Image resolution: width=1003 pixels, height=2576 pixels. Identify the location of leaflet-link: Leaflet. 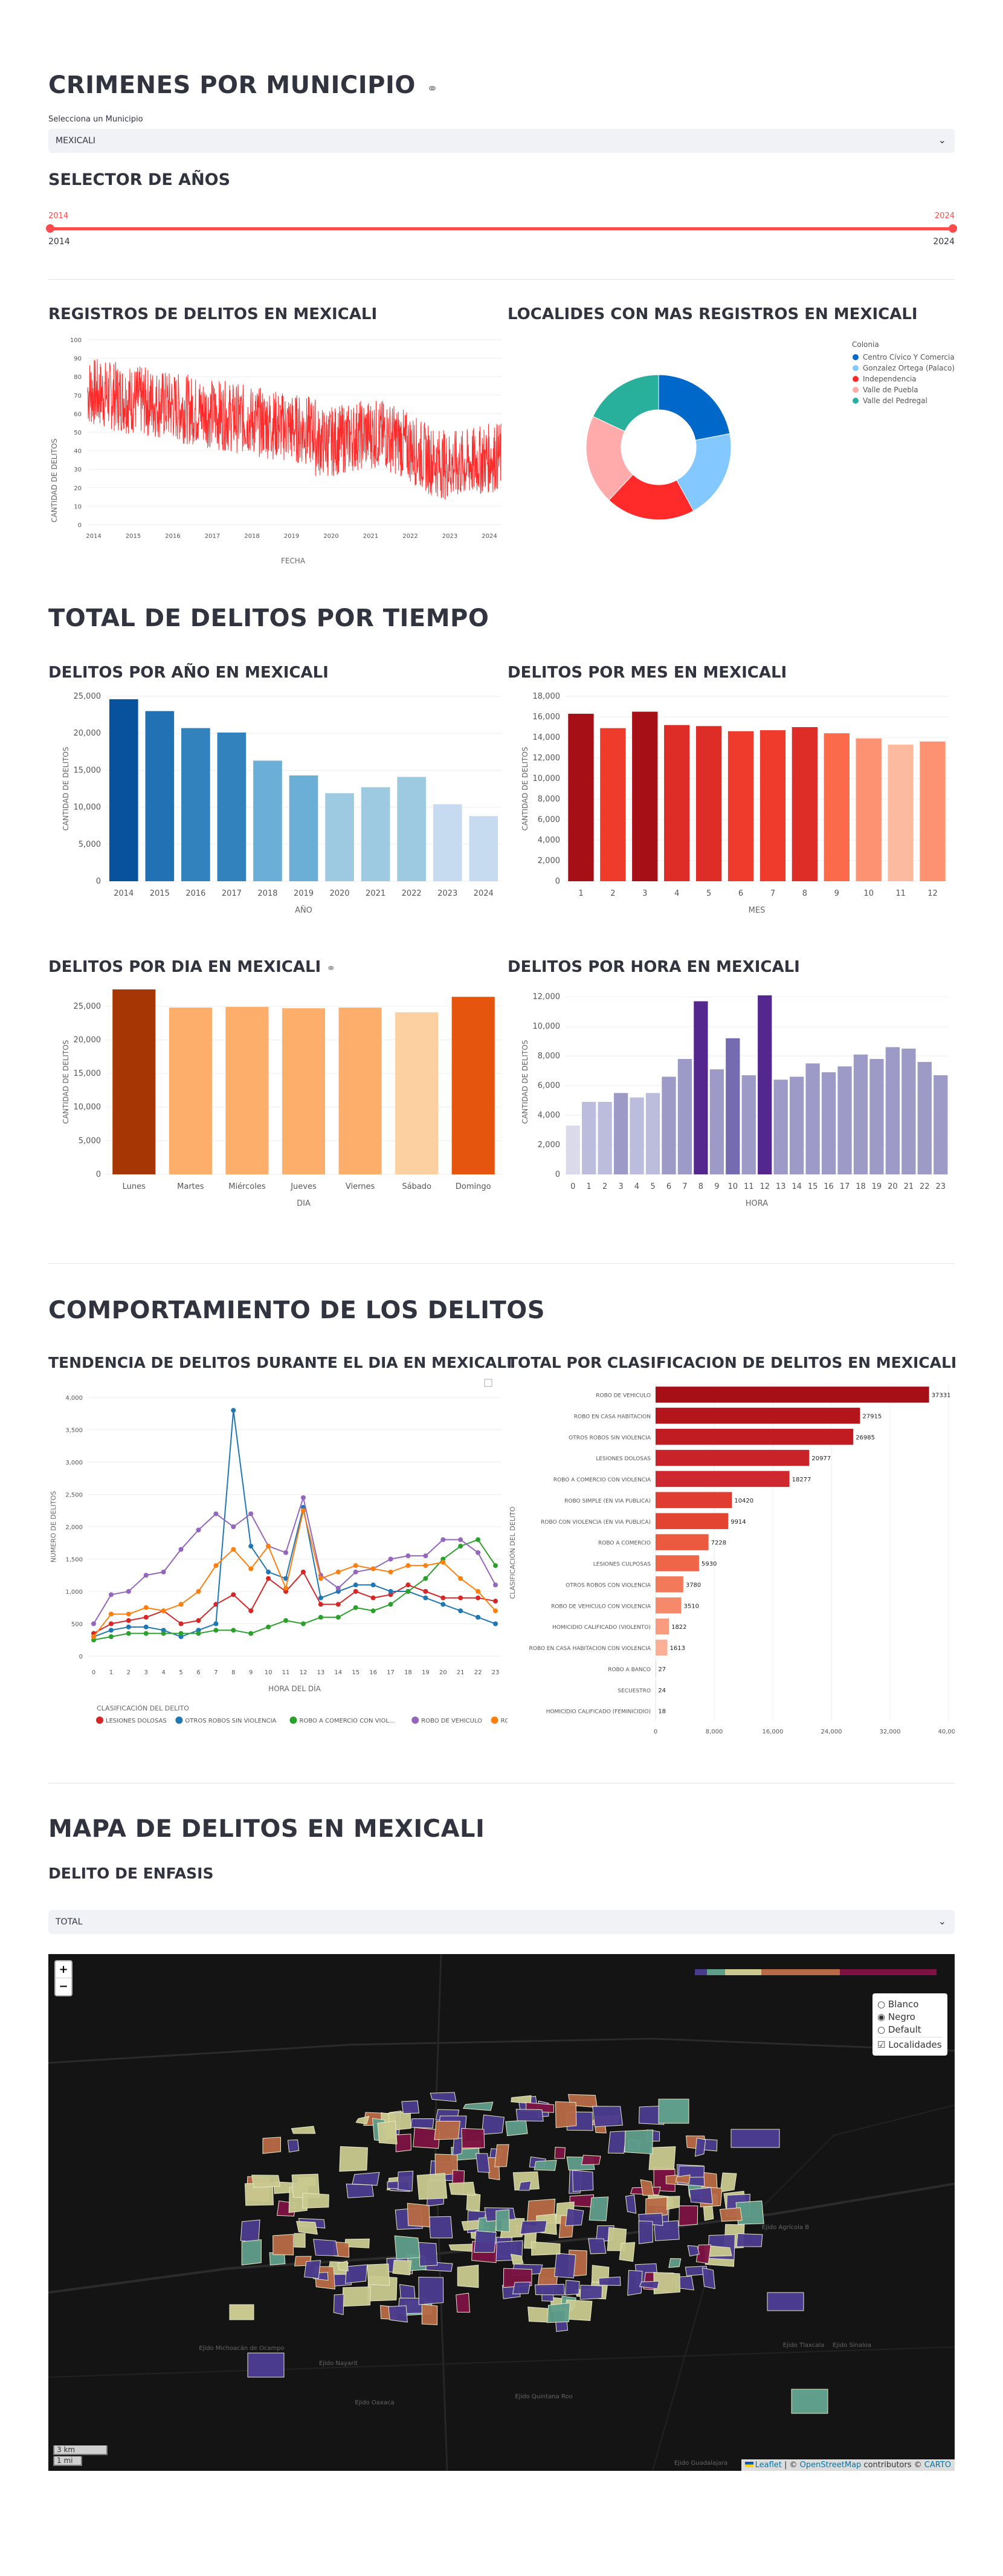
(769, 2465).